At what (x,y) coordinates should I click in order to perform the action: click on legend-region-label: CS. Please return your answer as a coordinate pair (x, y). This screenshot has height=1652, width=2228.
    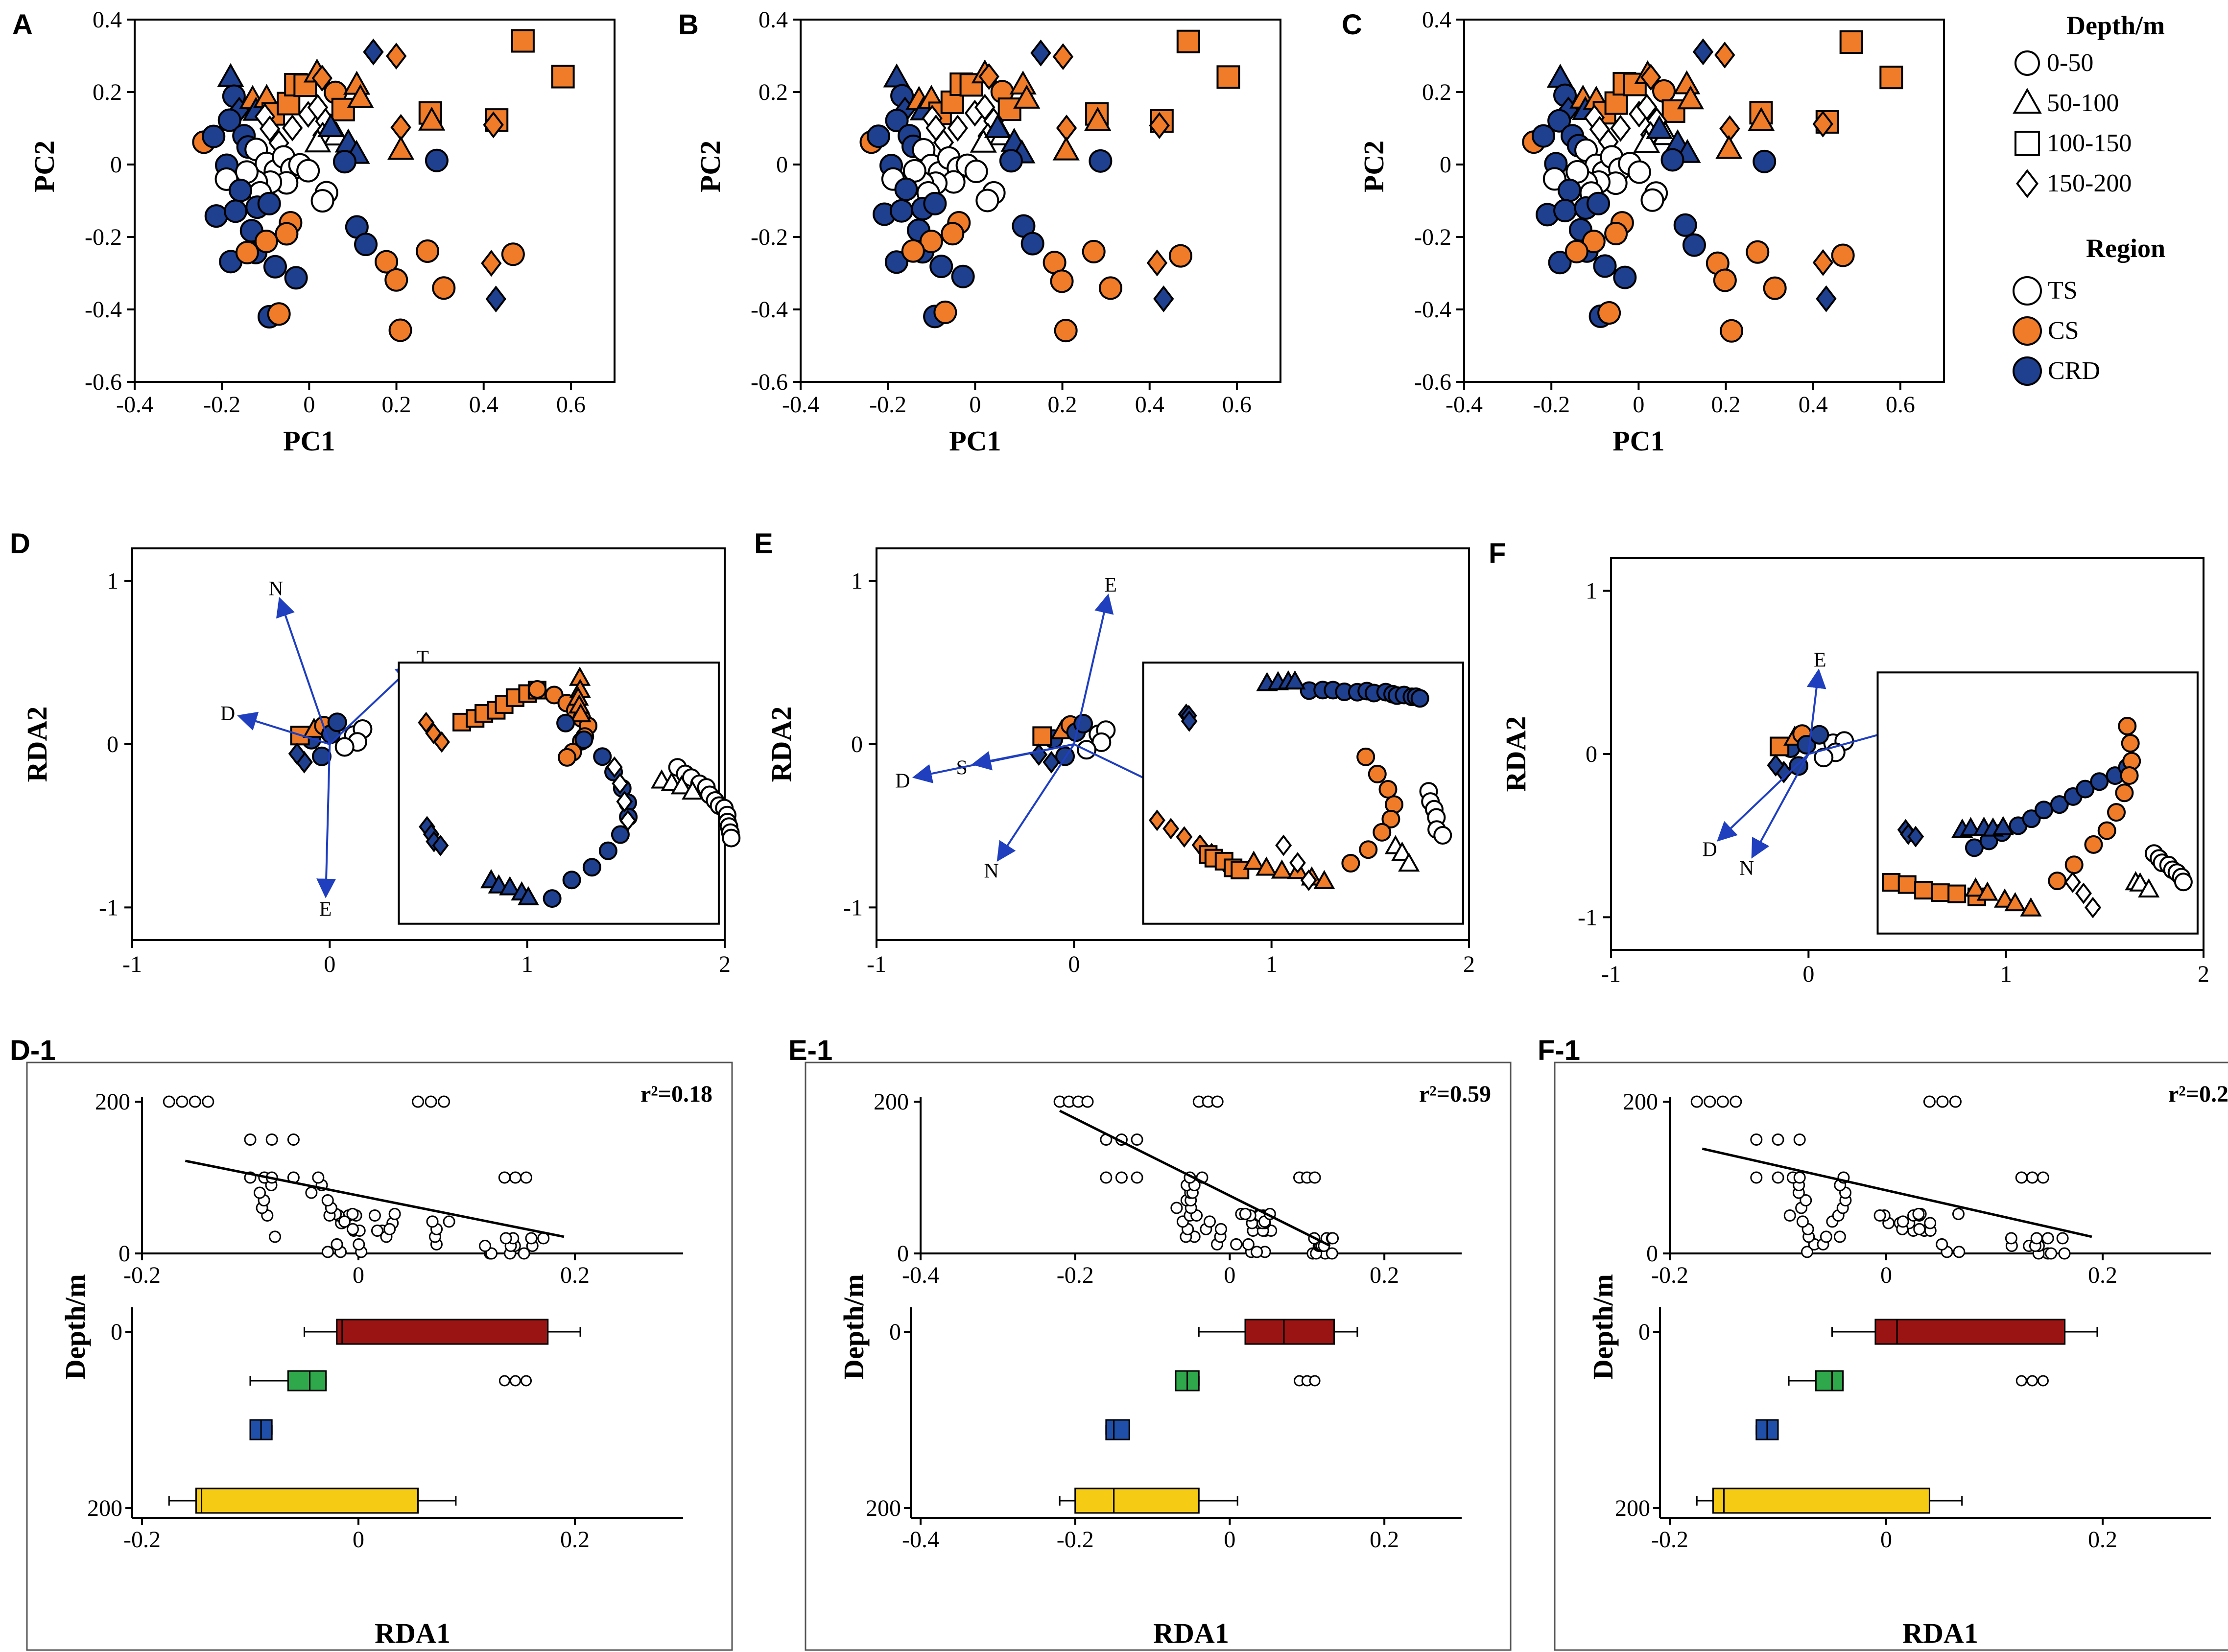
    Looking at the image, I should click on (2064, 331).